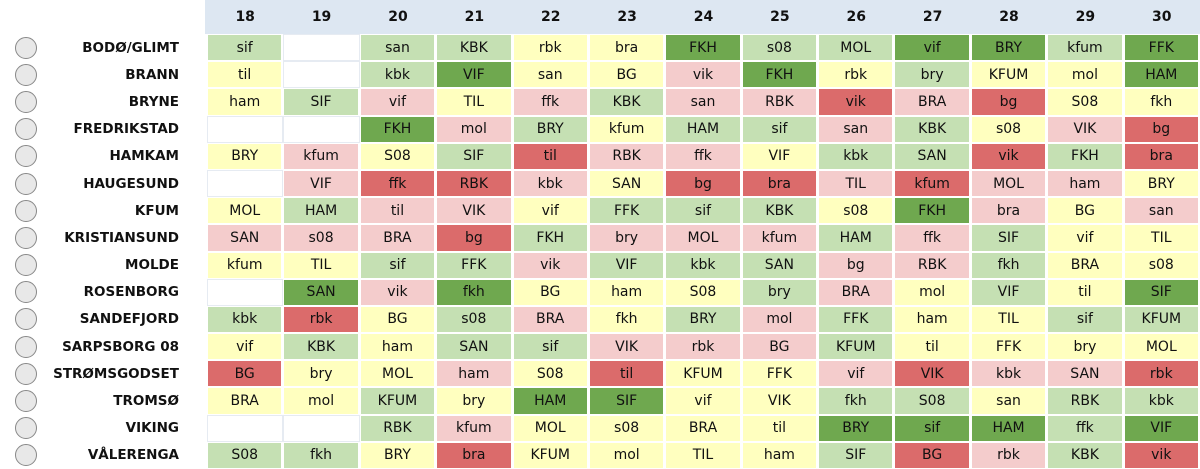  I want to click on column-header: 22, so click(550, 17).